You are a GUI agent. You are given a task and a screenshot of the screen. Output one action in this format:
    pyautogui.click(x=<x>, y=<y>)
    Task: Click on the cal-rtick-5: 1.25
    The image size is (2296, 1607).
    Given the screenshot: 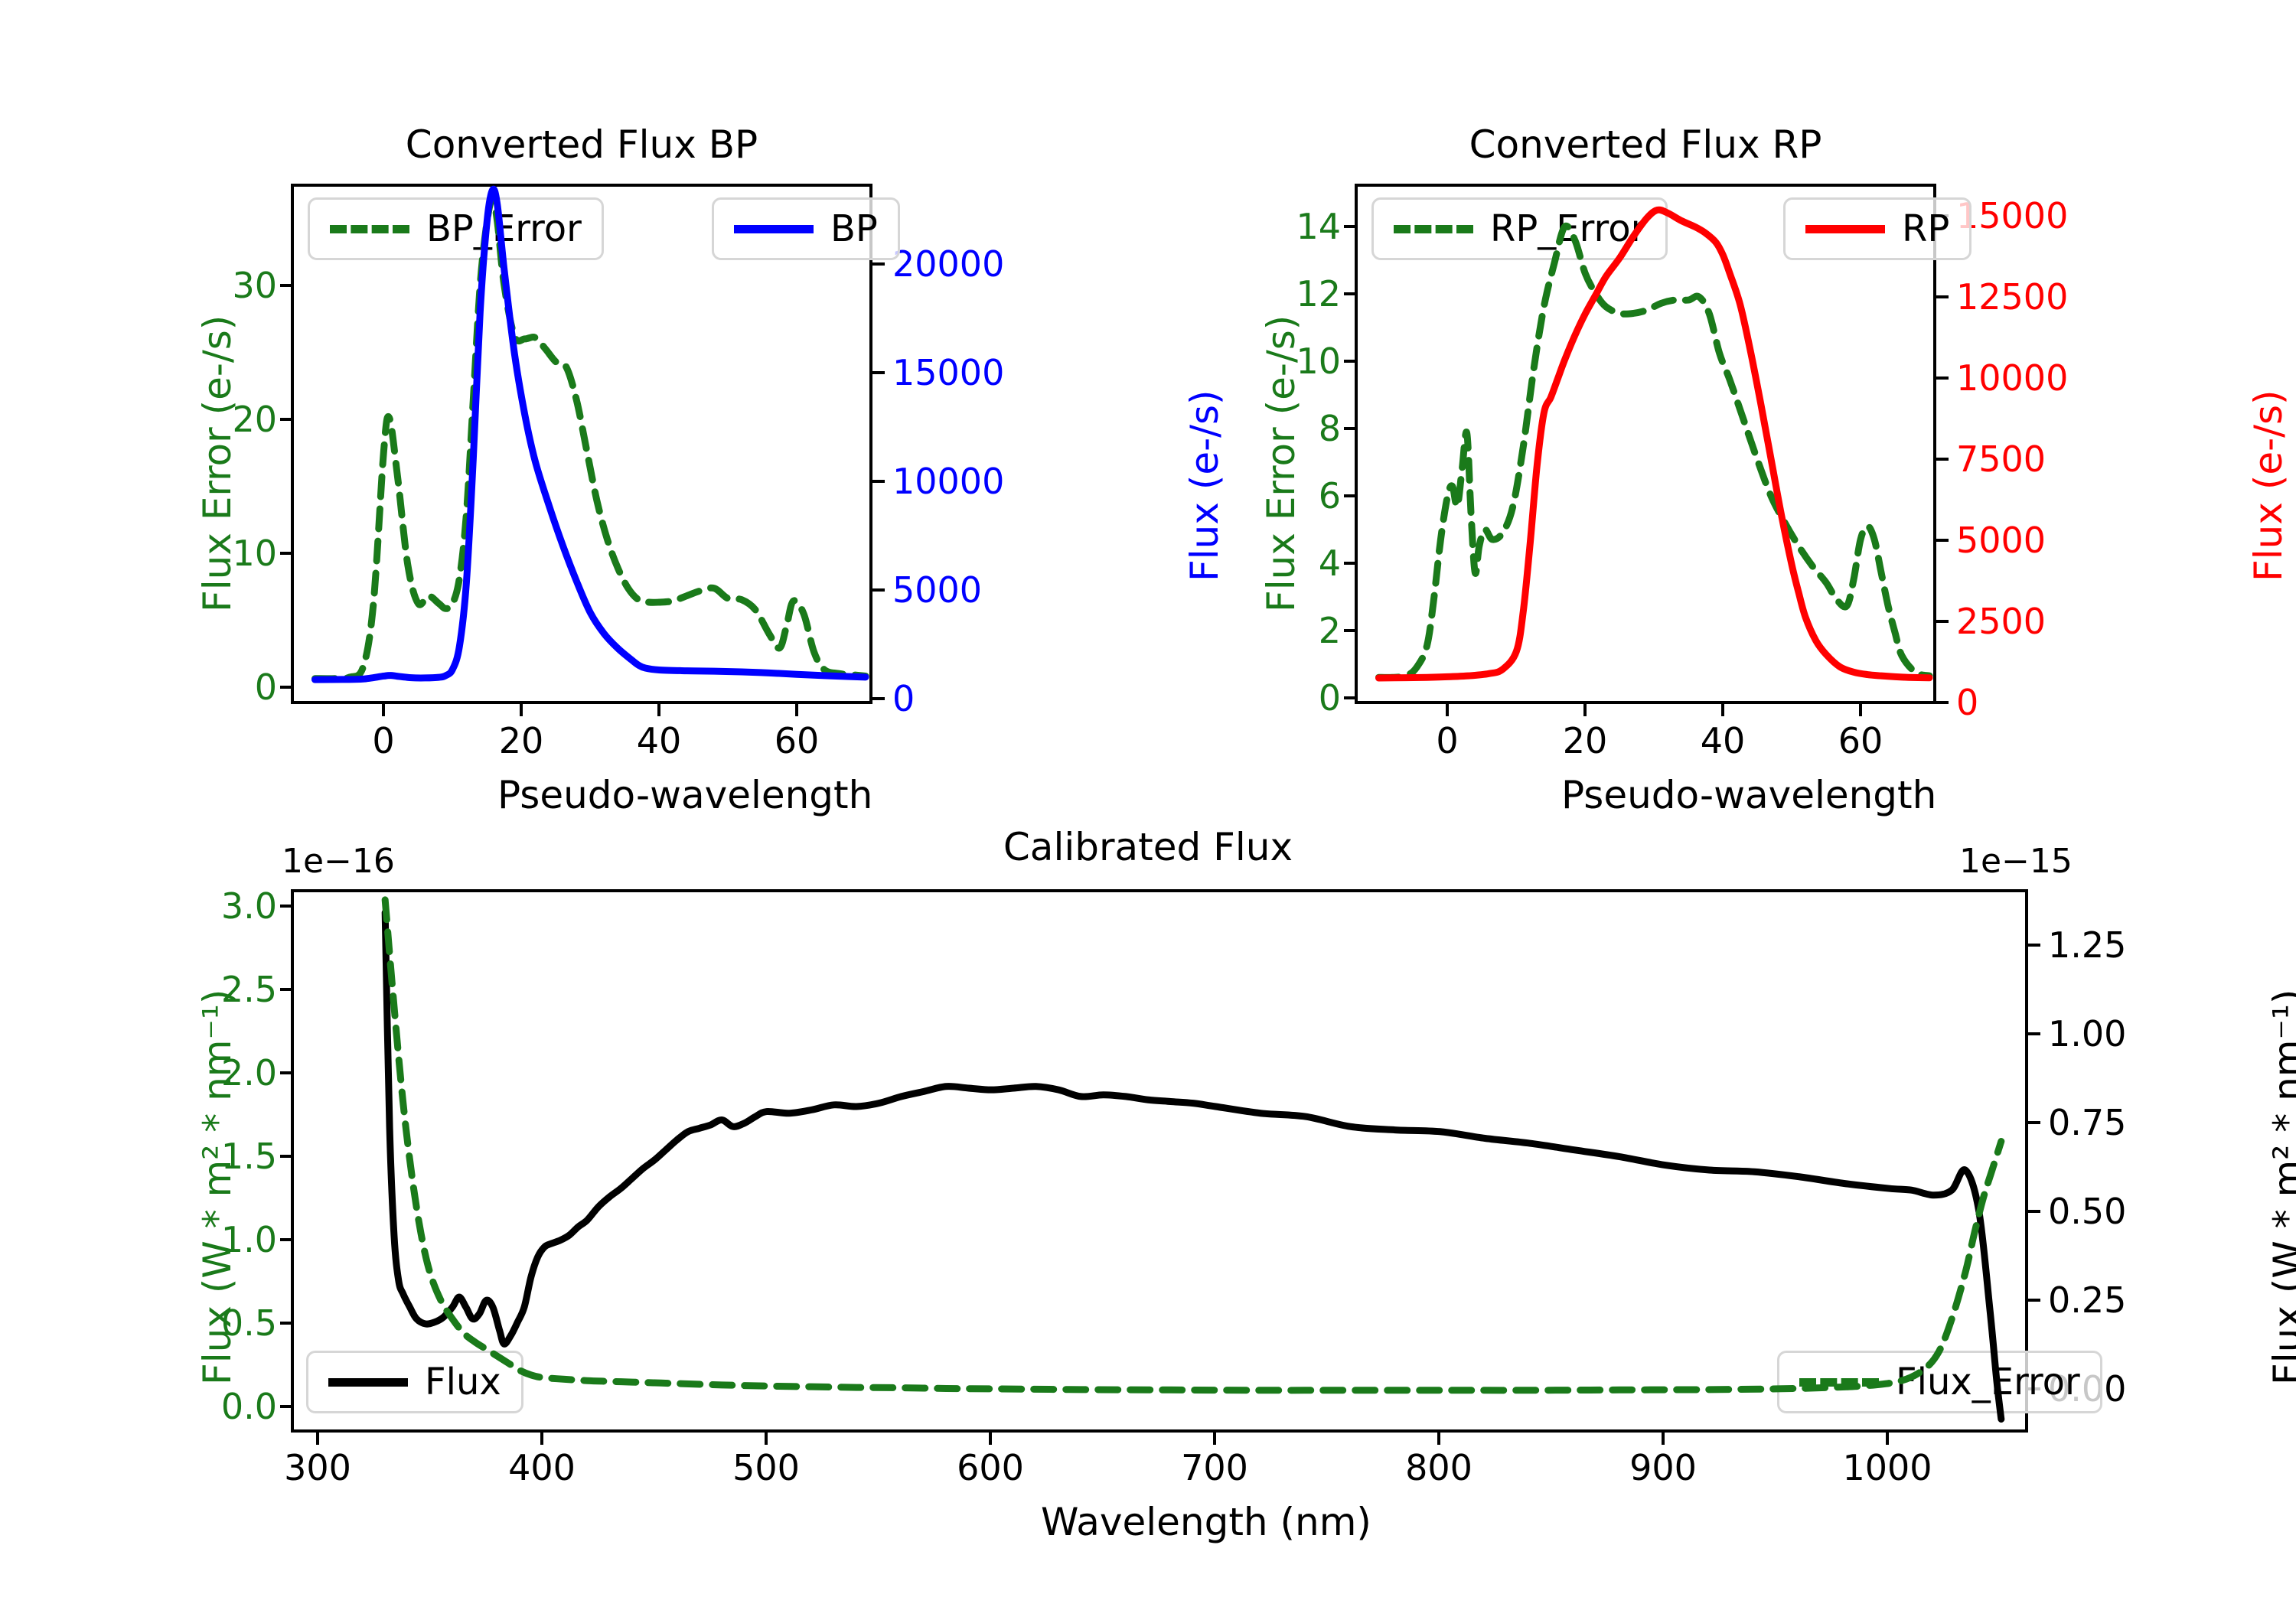 What is the action you would take?
    pyautogui.click(x=2087, y=945)
    